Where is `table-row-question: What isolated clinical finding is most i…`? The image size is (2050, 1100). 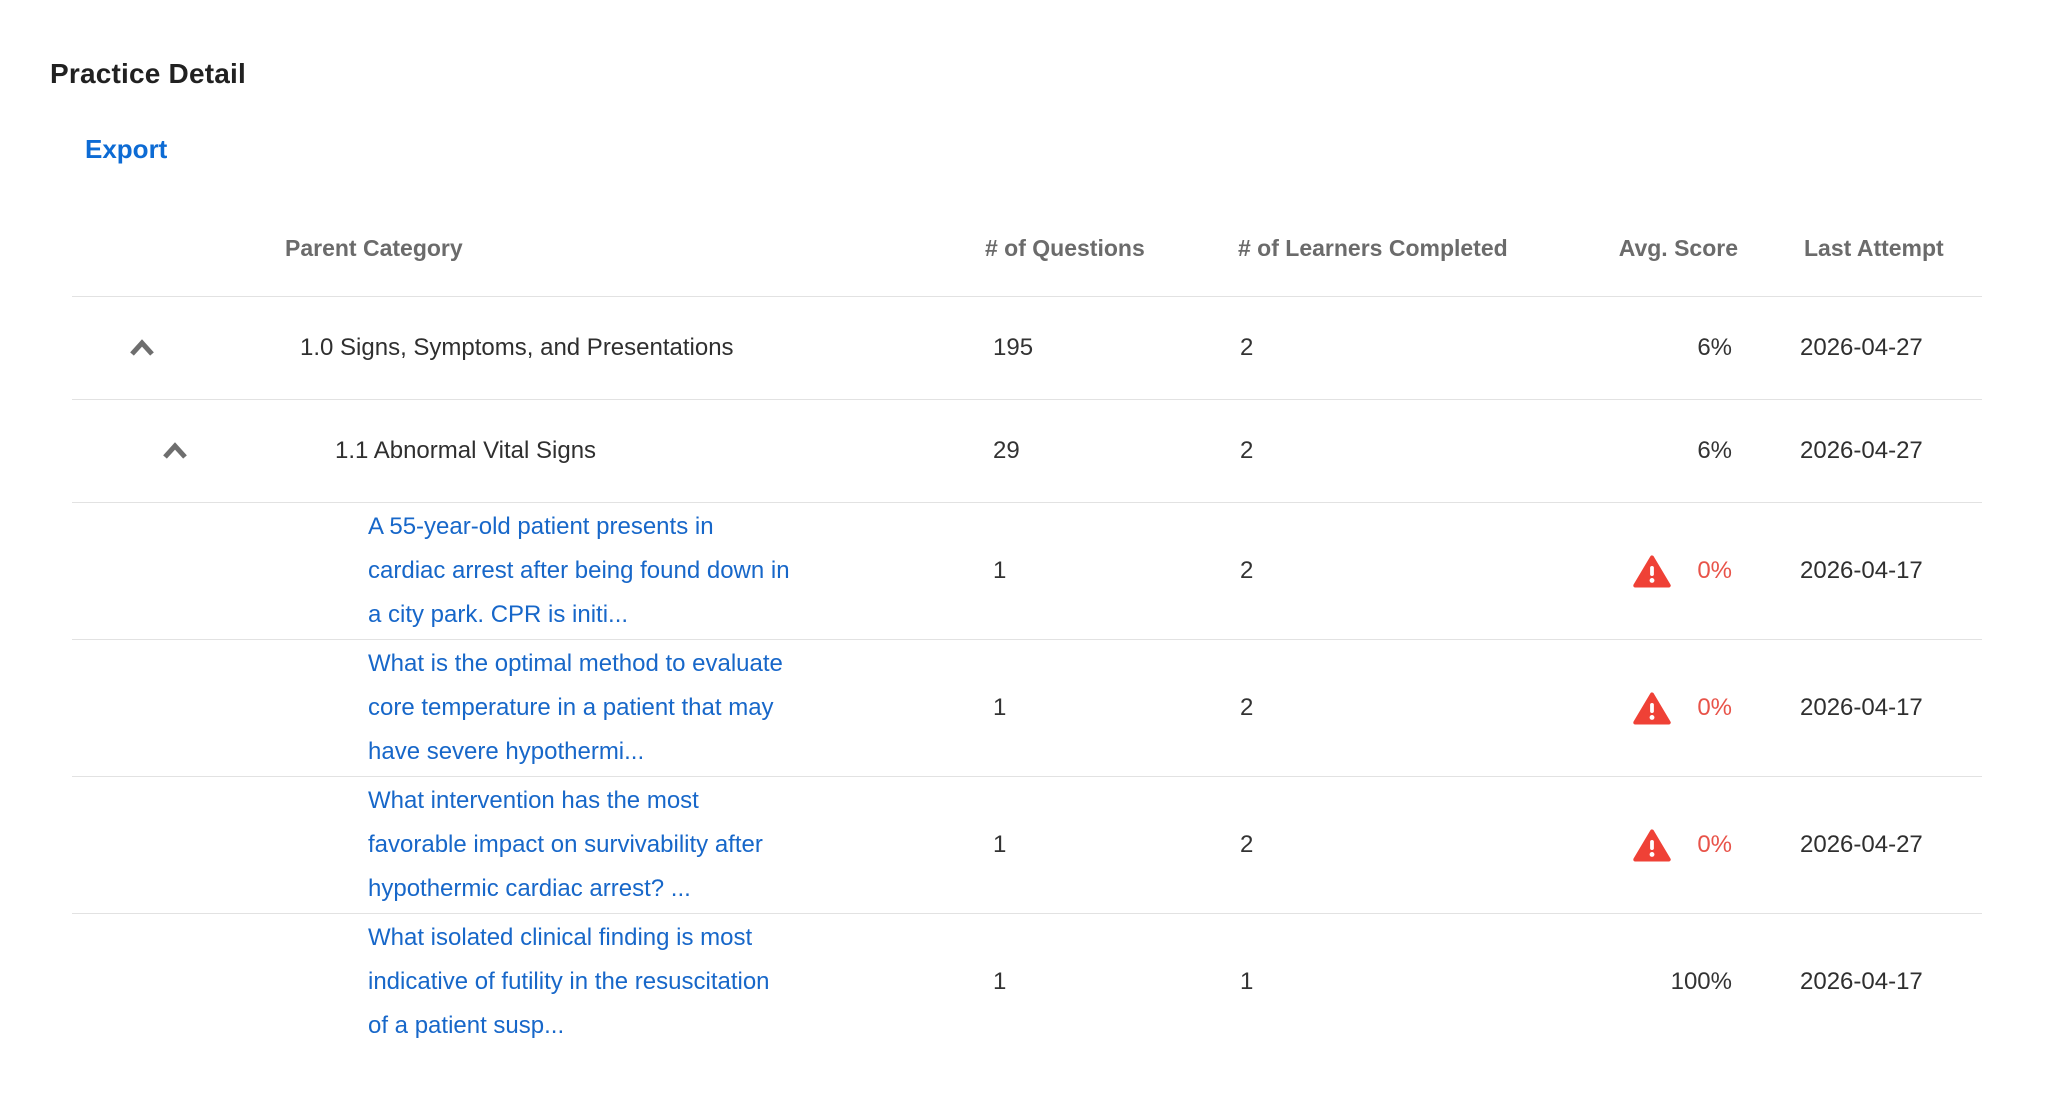
table-row-question: What isolated clinical finding is most i… is located at coordinates (1027, 982).